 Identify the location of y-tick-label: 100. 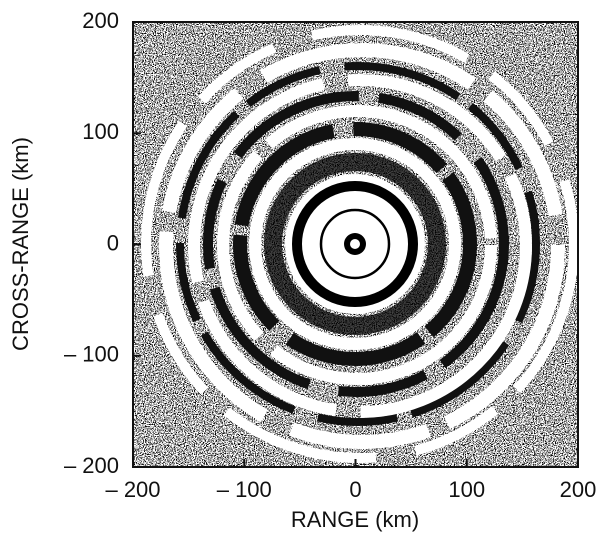
(100, 131).